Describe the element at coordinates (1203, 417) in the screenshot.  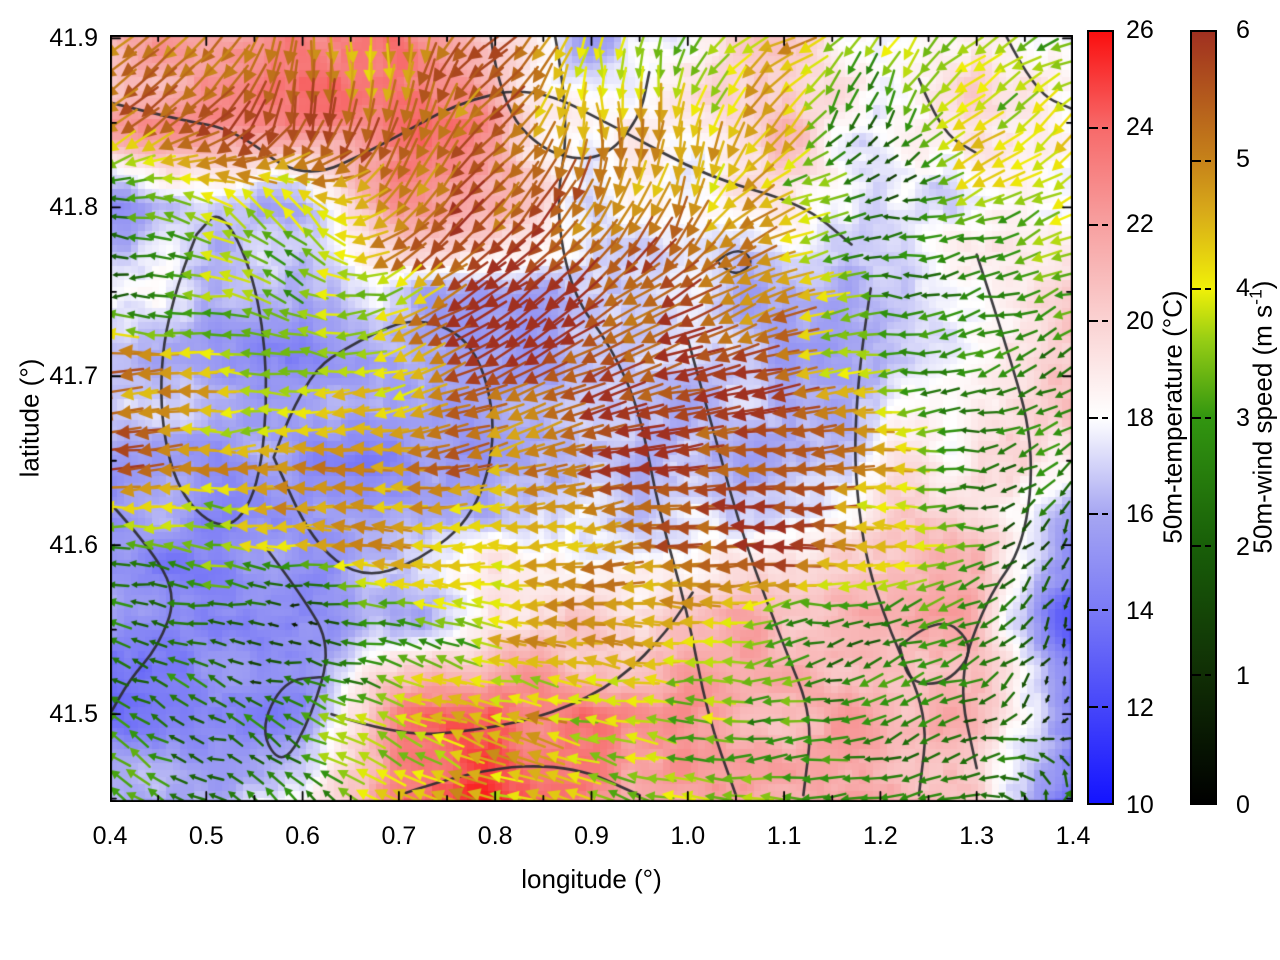
I see `wind-speed-colorbar` at that location.